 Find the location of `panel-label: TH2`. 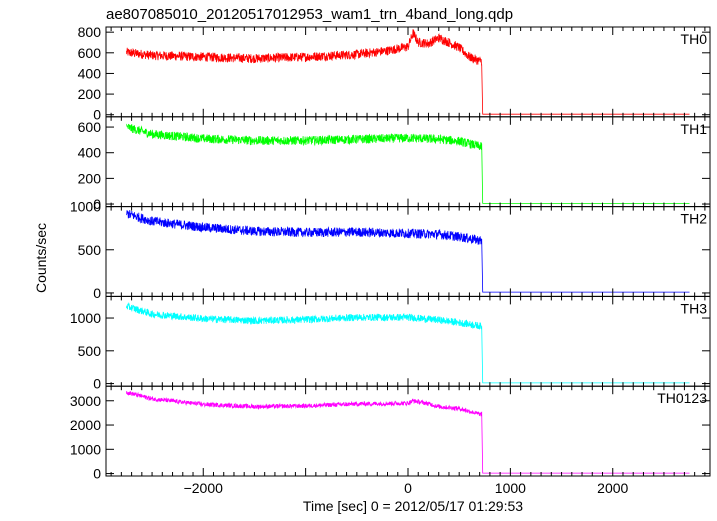

panel-label: TH2 is located at coordinates (694, 219).